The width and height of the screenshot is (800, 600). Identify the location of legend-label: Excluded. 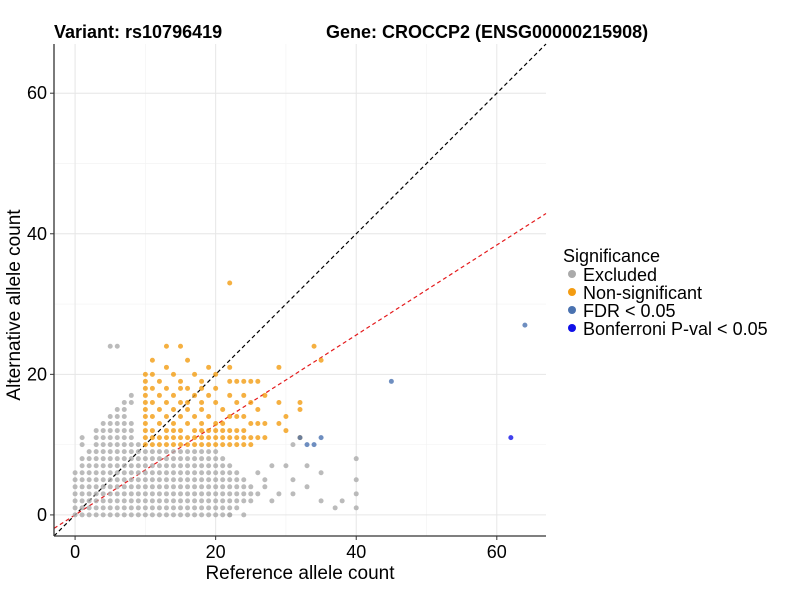
(620, 275).